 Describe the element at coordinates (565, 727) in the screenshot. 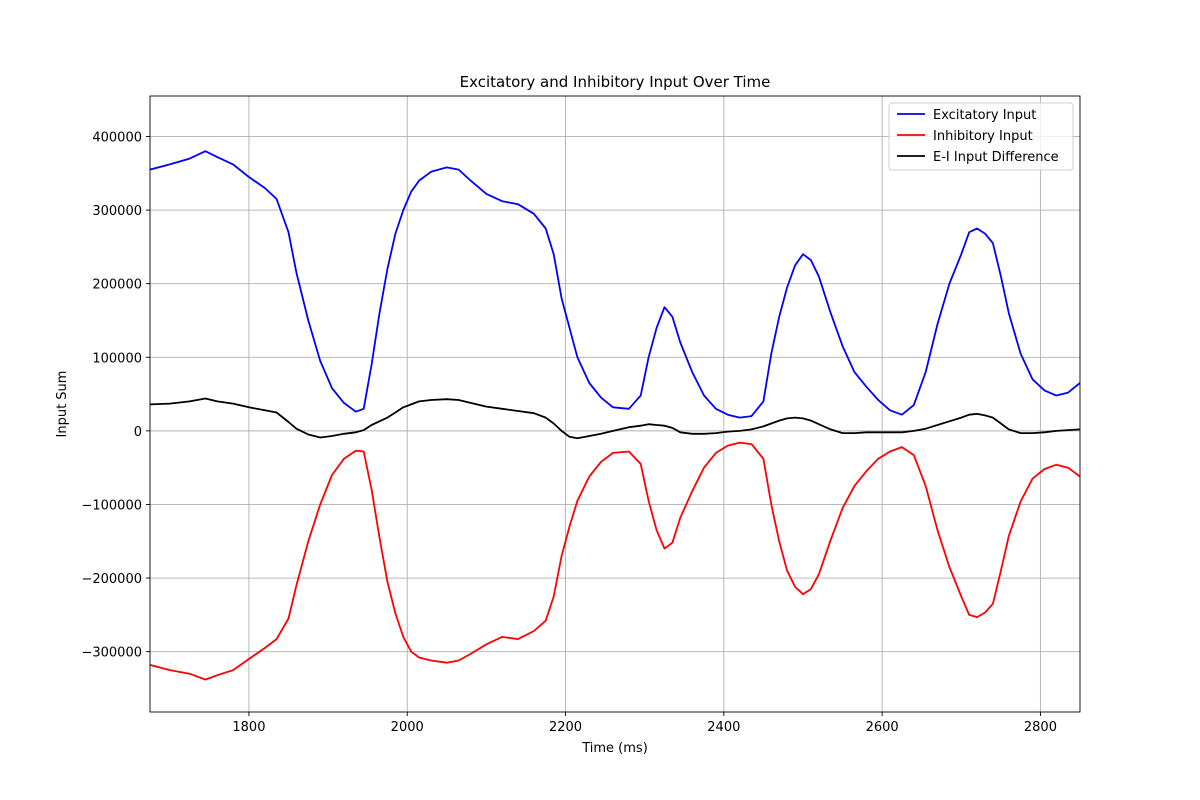

I see `x-tick-label: 2200` at that location.